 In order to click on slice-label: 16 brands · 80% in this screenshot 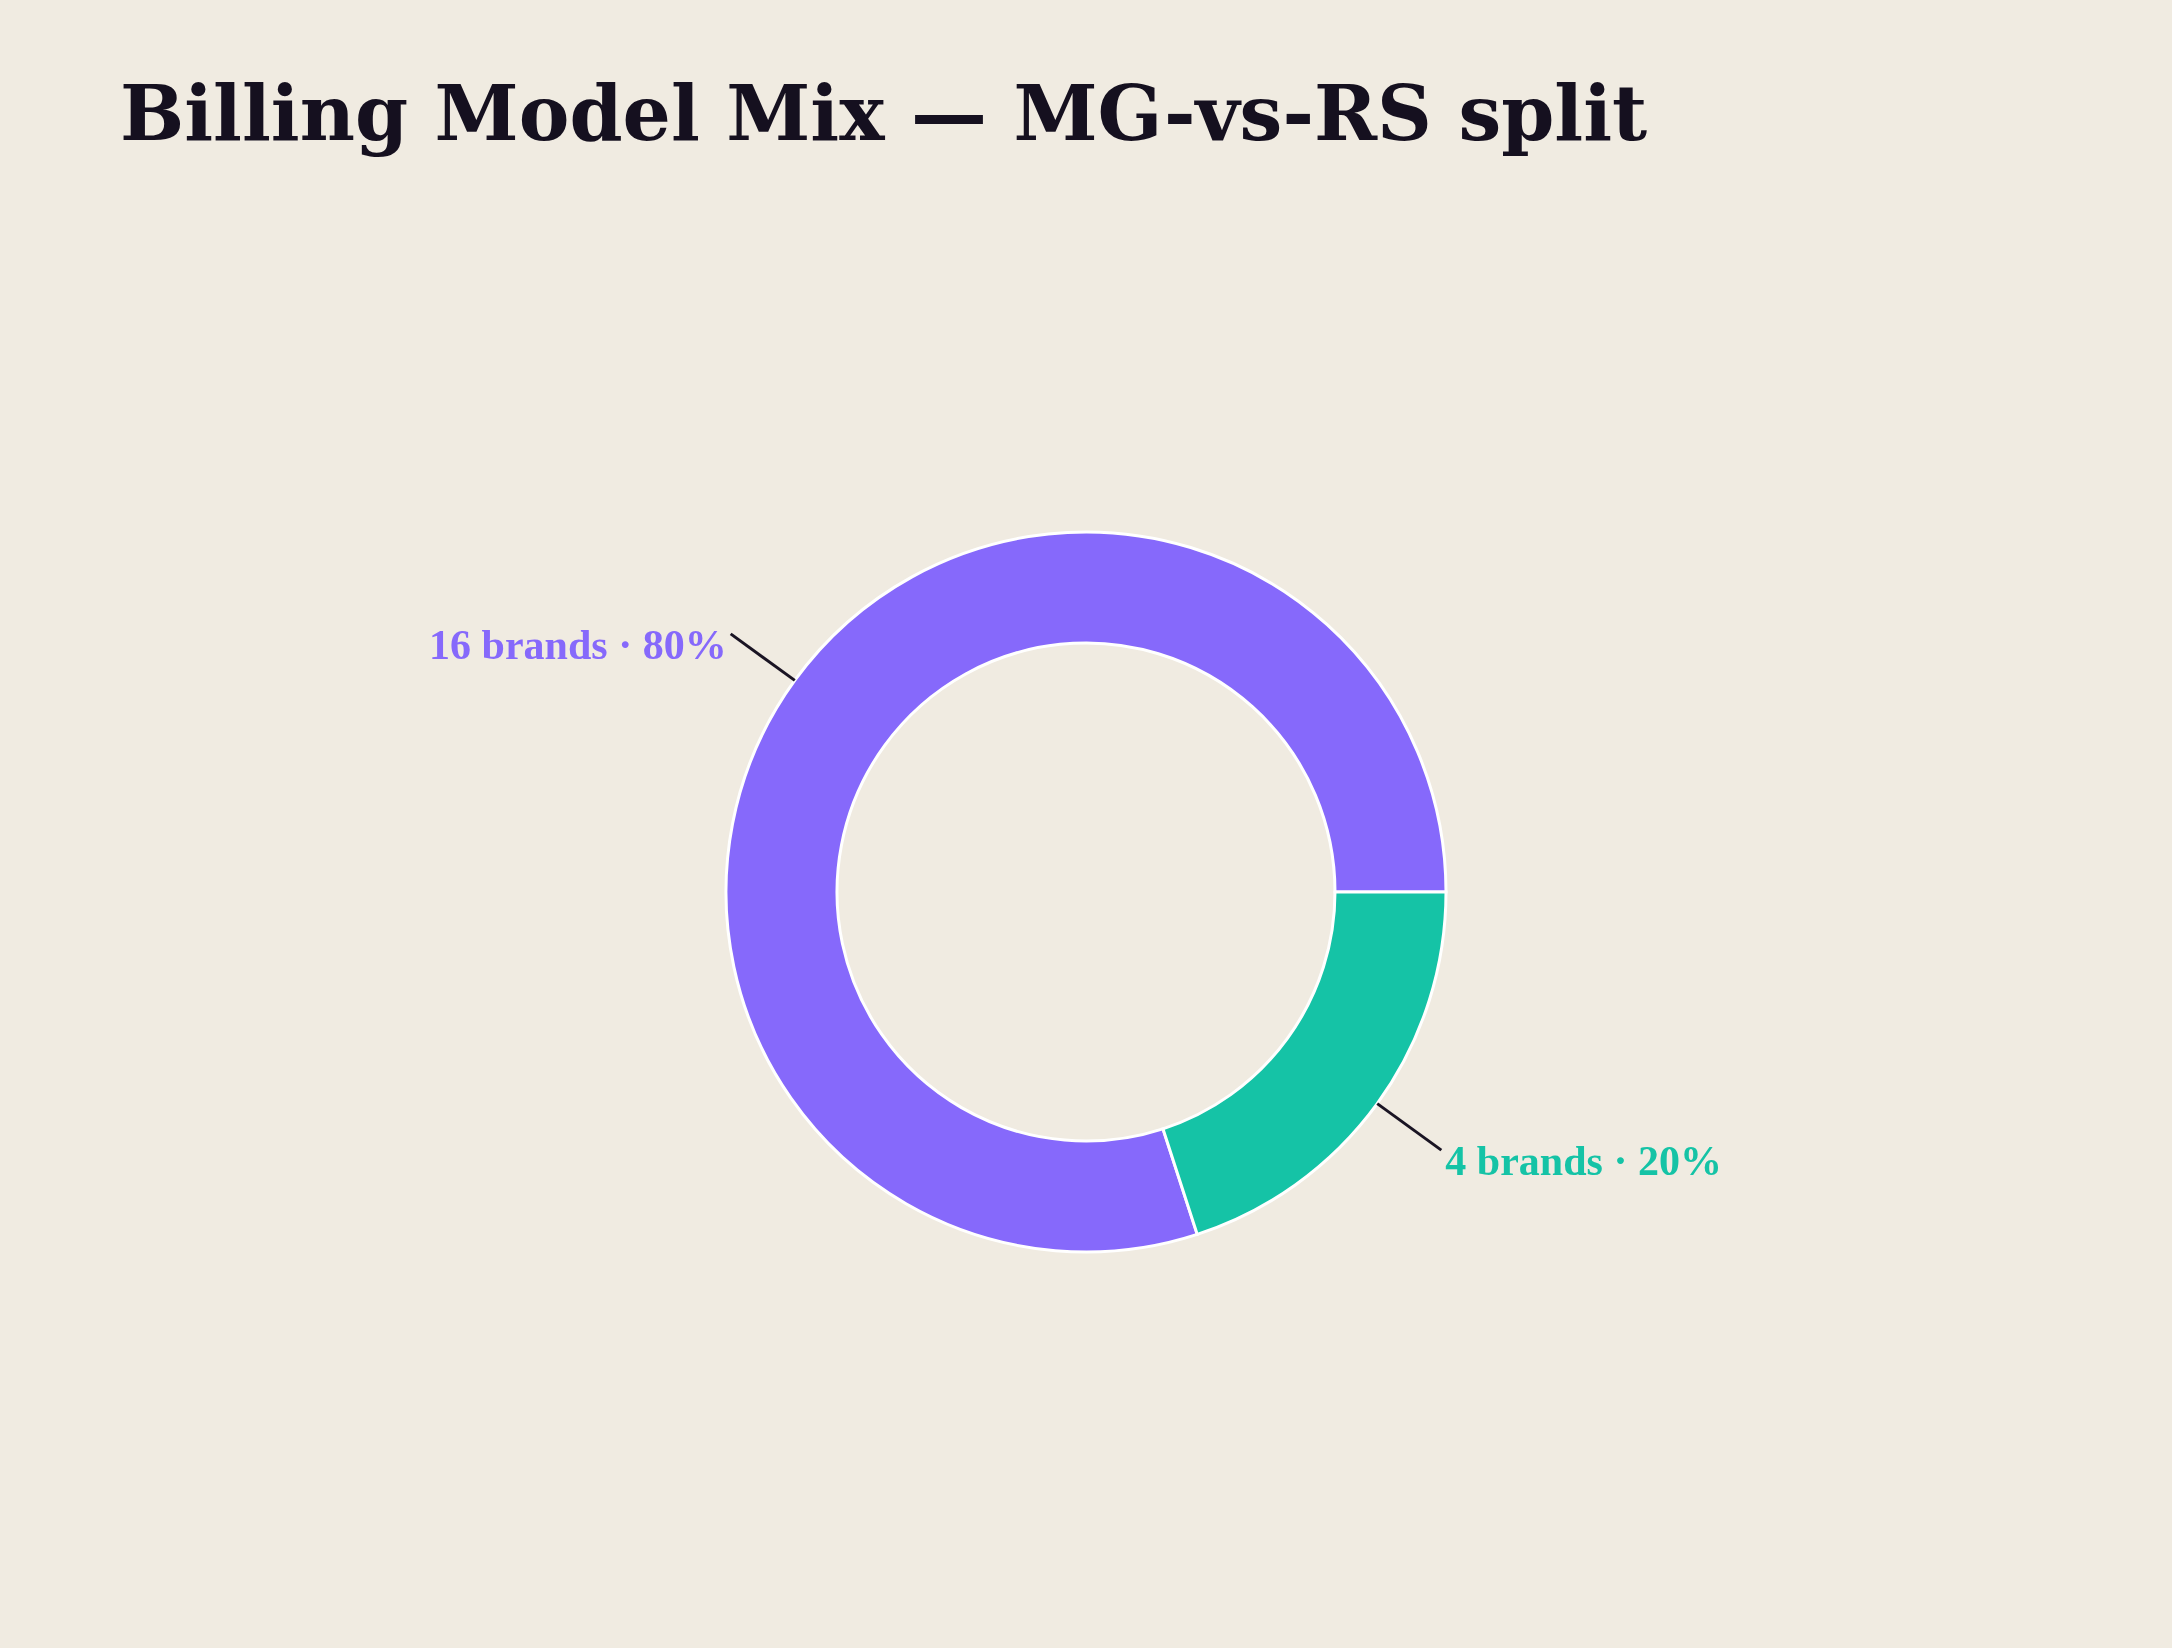, I will do `click(578, 644)`.